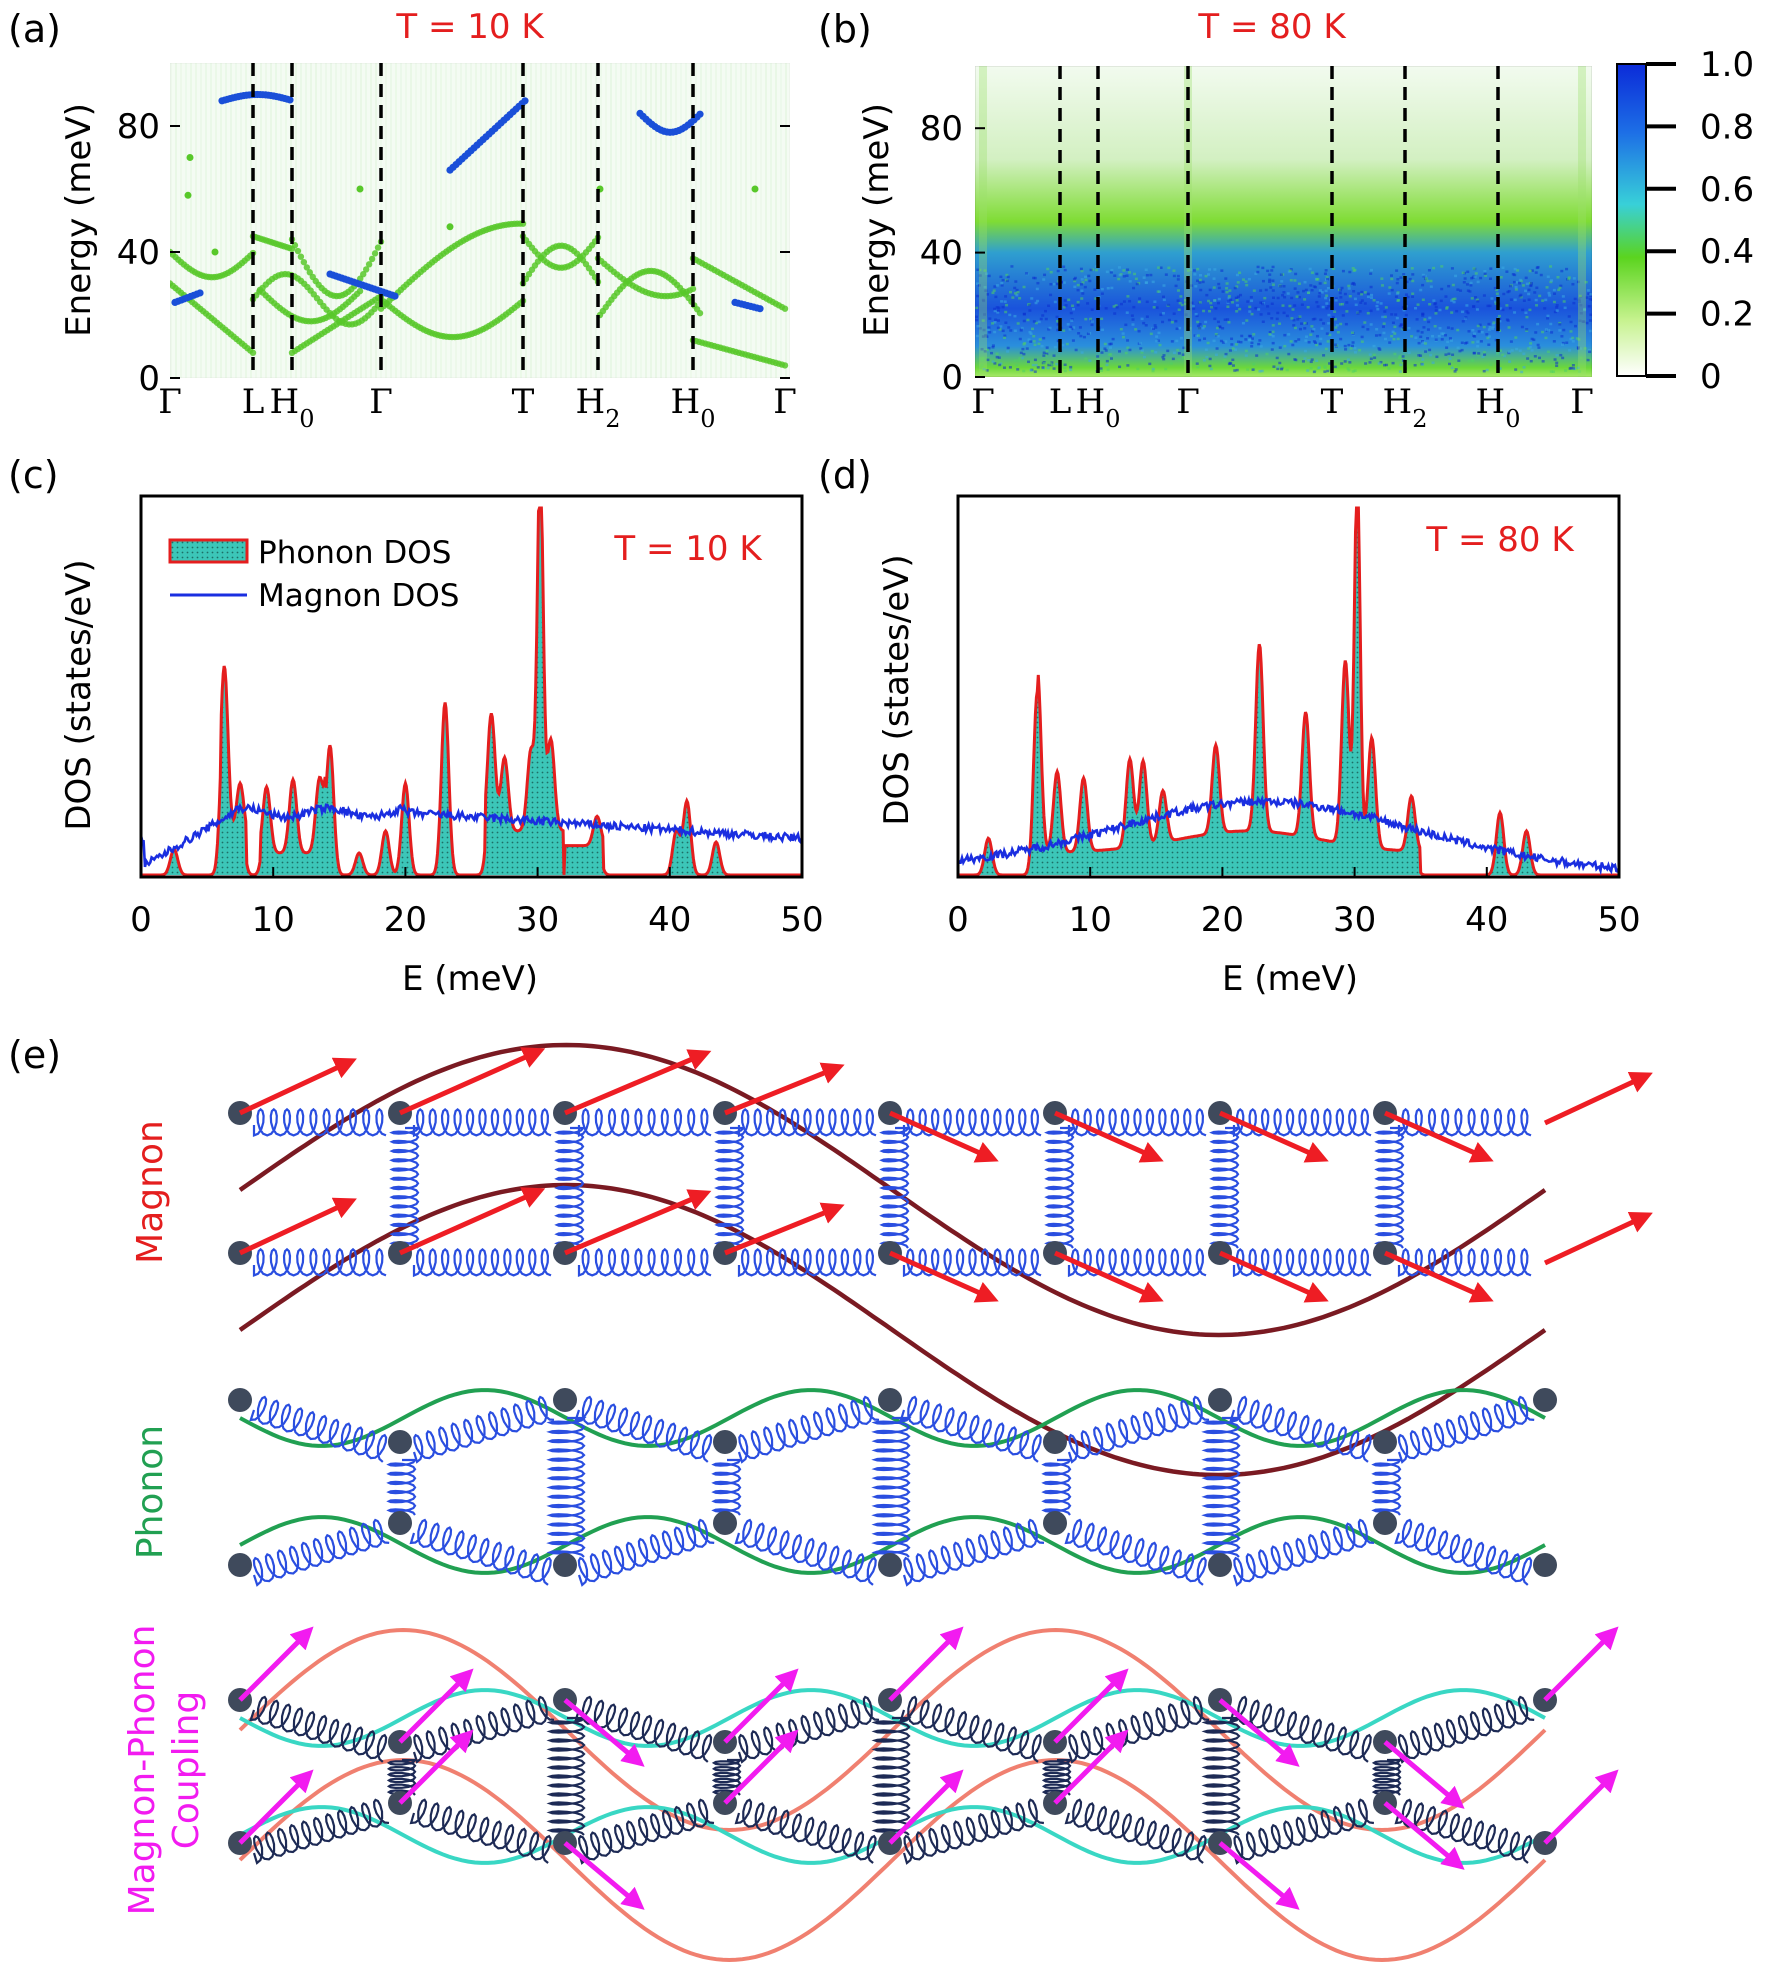  What do you see at coordinates (381, 402) in the screenshot?
I see `kpath-label-3: Γ` at bounding box center [381, 402].